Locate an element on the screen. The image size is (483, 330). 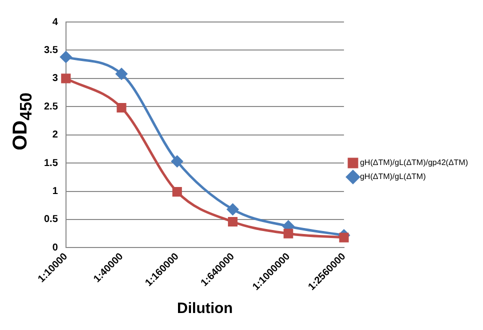
y-tick-label: 1.5 is located at coordinates (51, 163).